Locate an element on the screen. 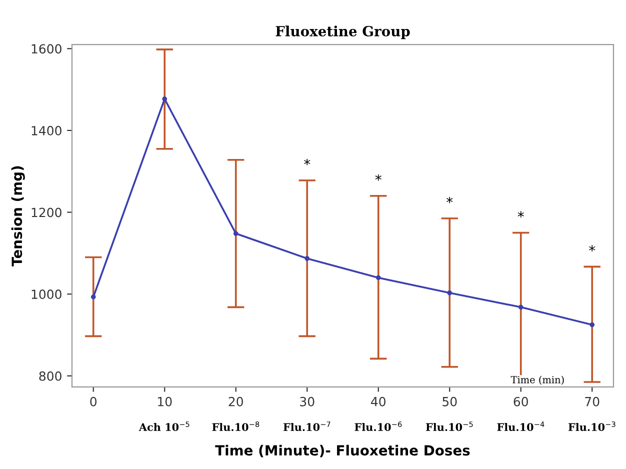 The height and width of the screenshot is (469, 626). y-tick-label: 1600 is located at coordinates (47, 49).